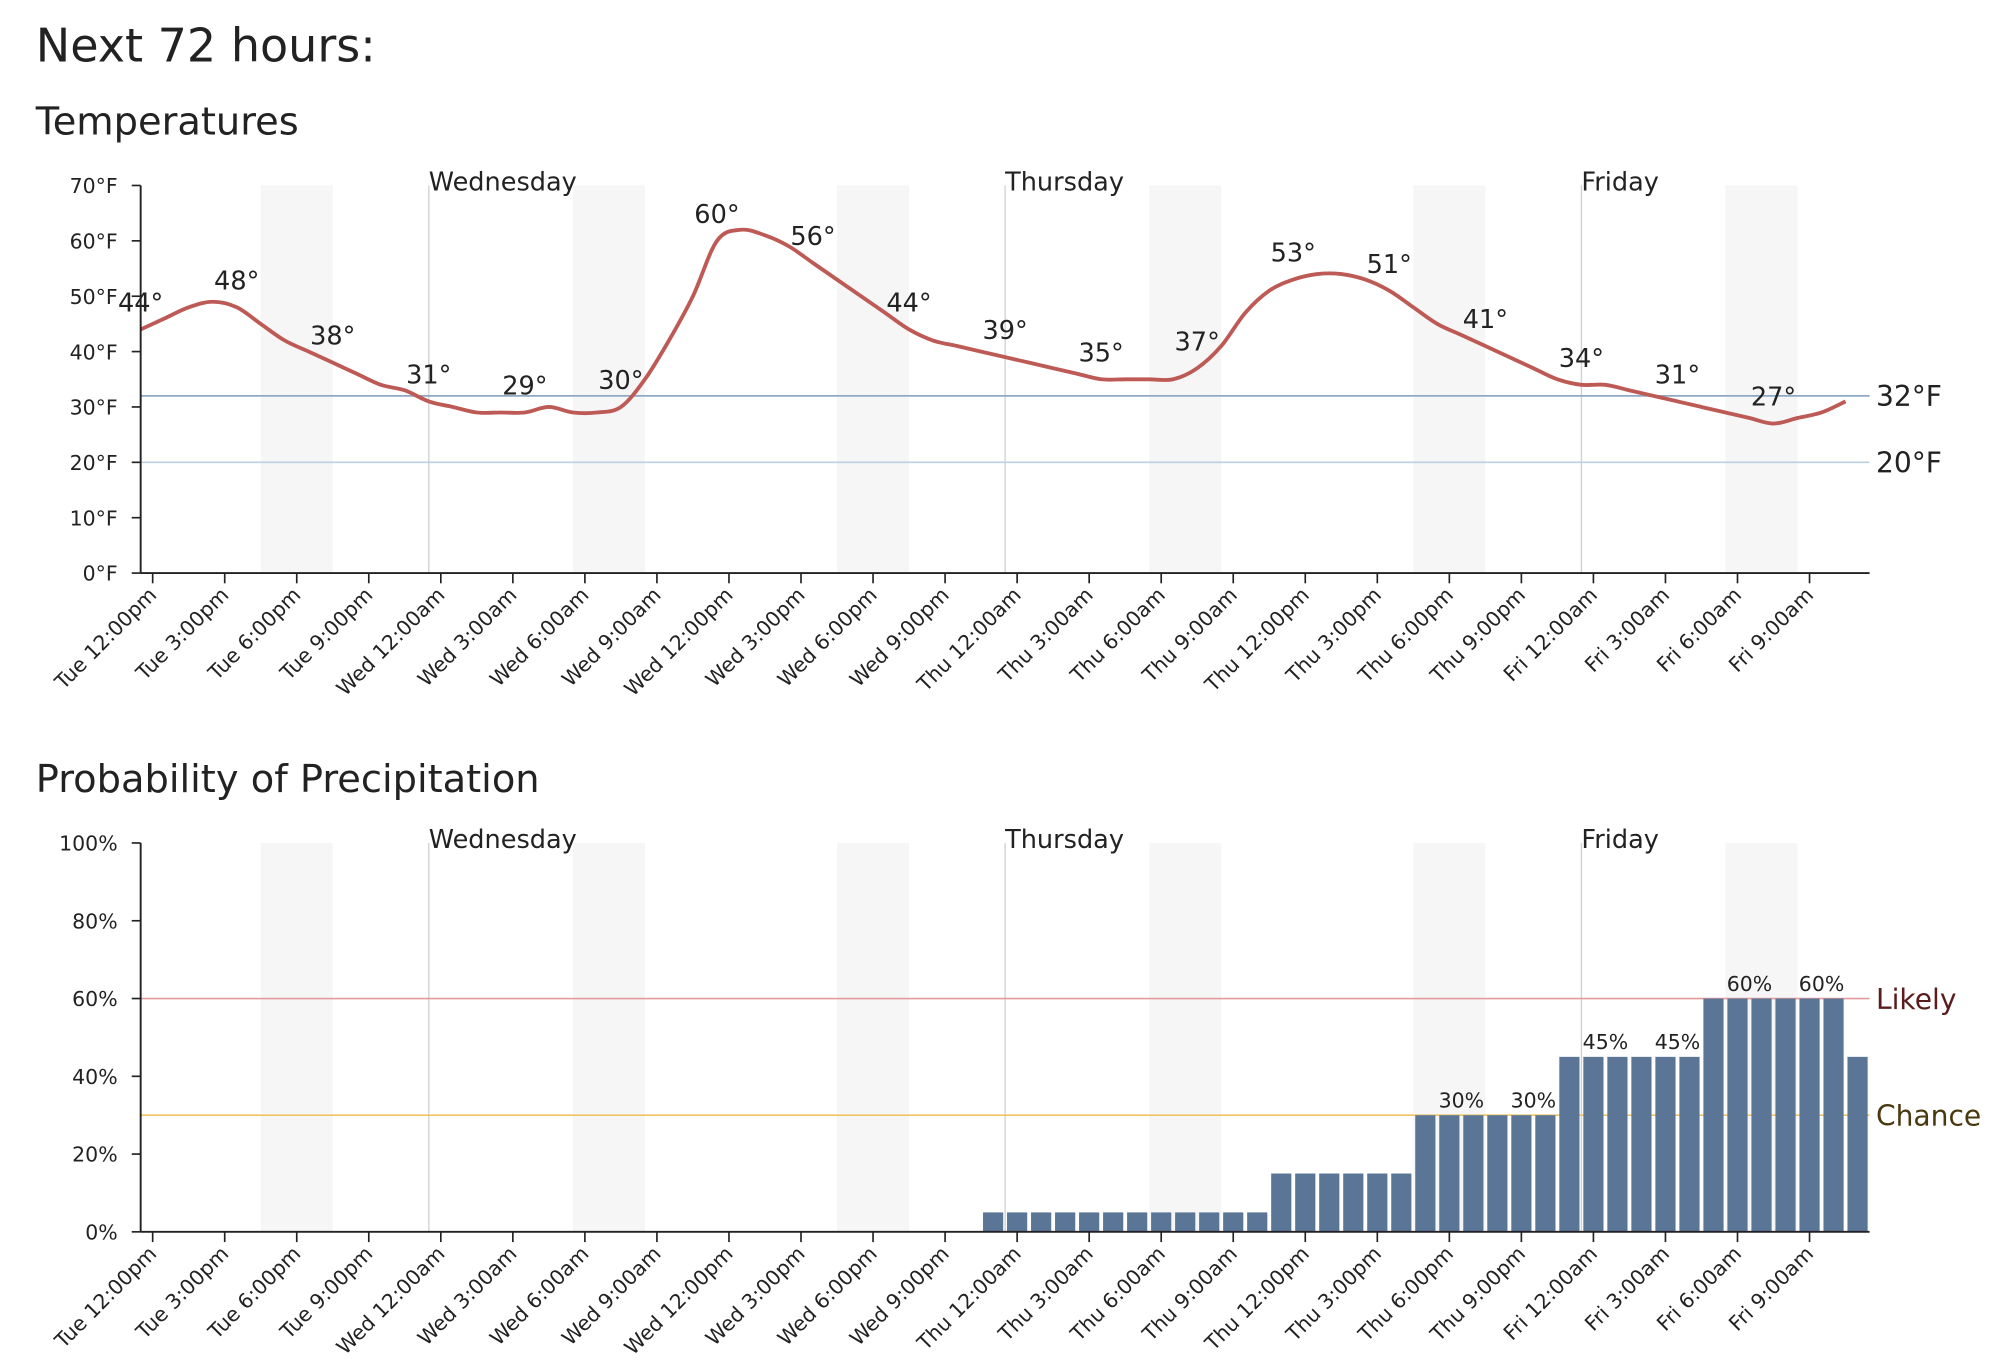 The width and height of the screenshot is (2000, 1370). I want to click on data-label: 29°, so click(524, 387).